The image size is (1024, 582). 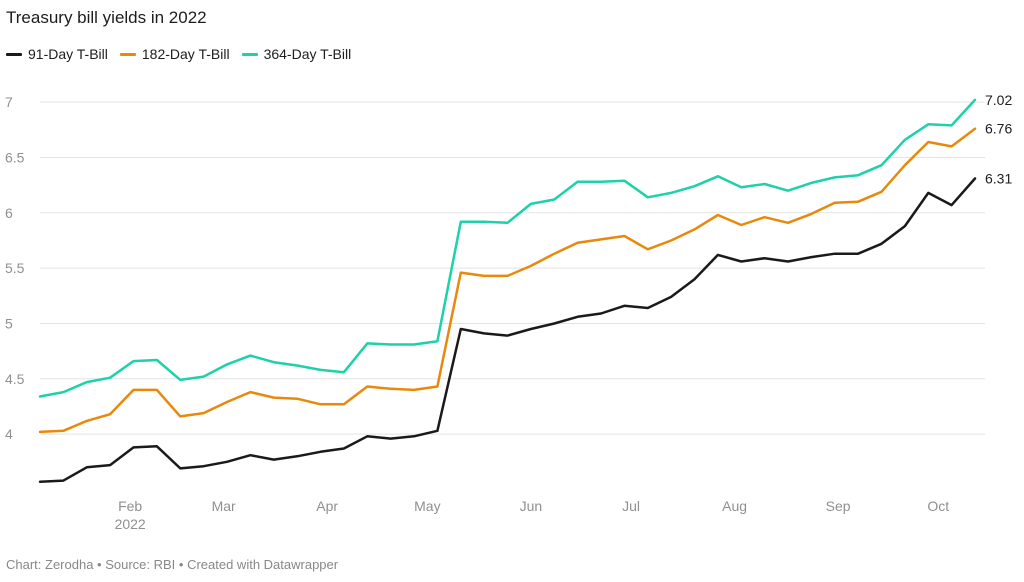 I want to click on legend-item-91-day: 91-Day T-Bill, so click(x=57, y=54).